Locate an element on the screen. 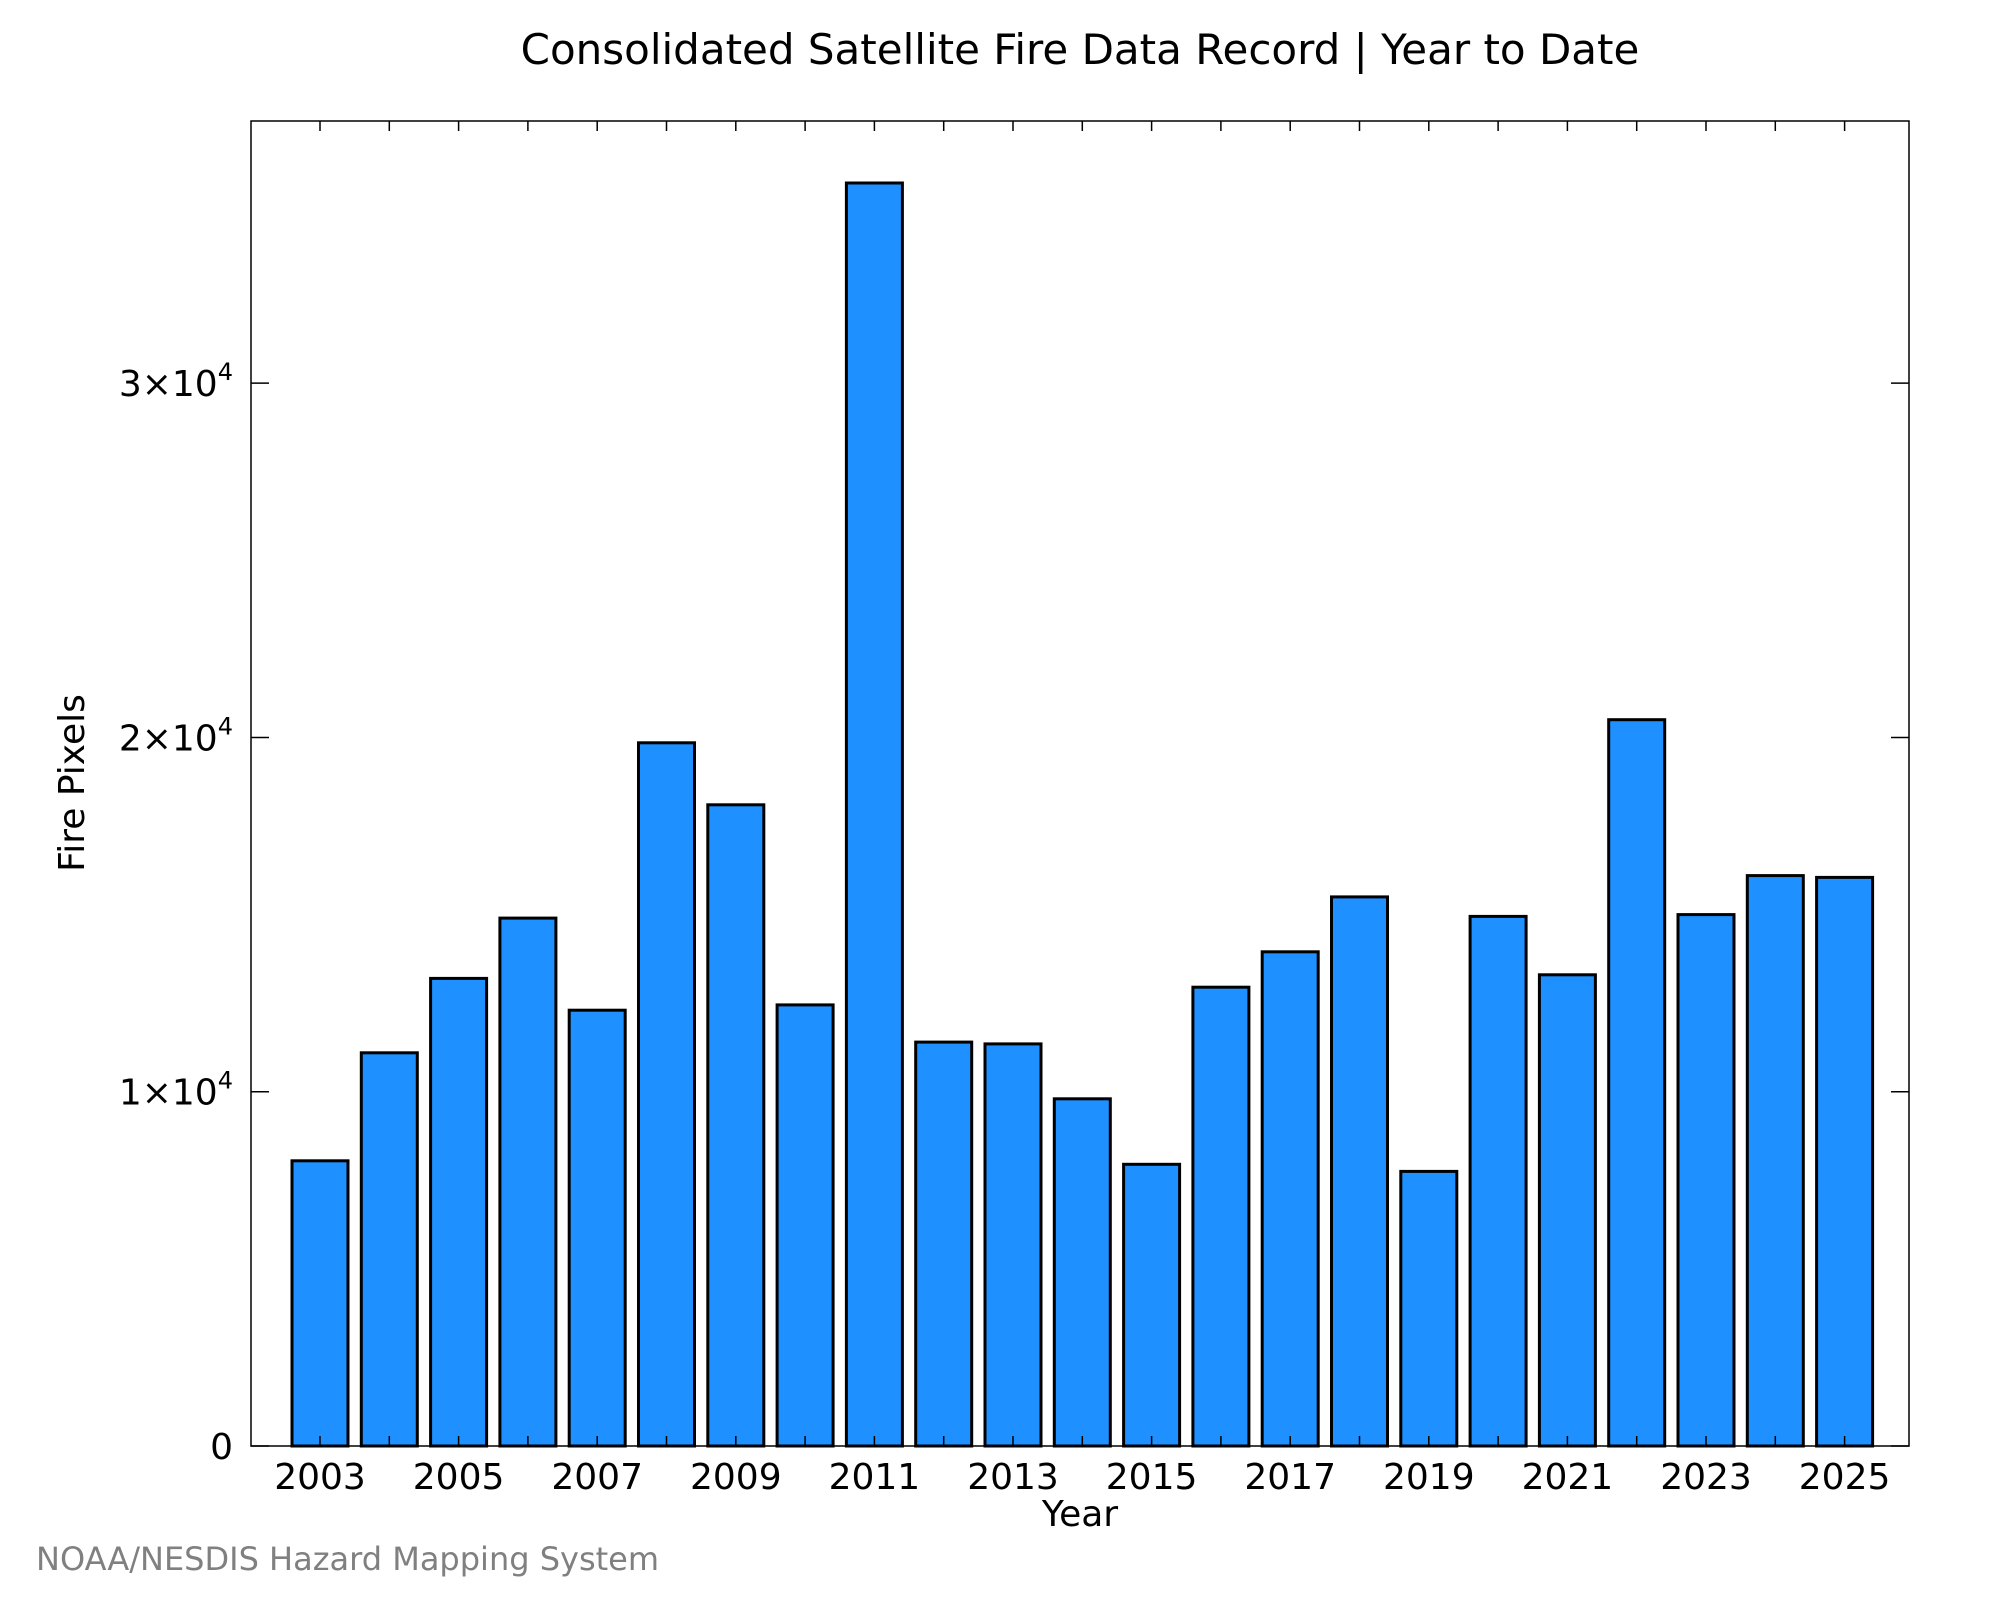  bar-2013 is located at coordinates (1013, 1245).